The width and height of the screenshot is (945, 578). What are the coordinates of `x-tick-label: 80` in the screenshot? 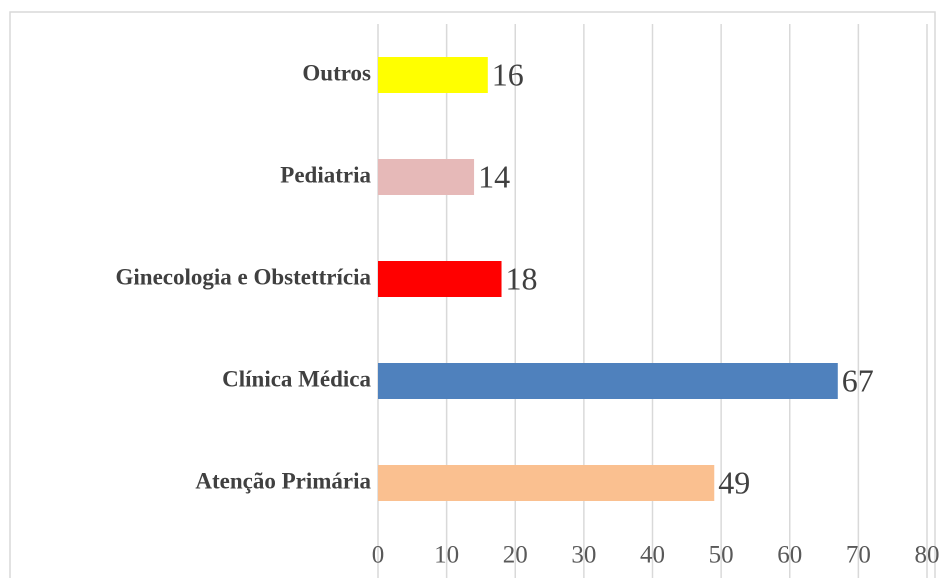 It's located at (927, 555).